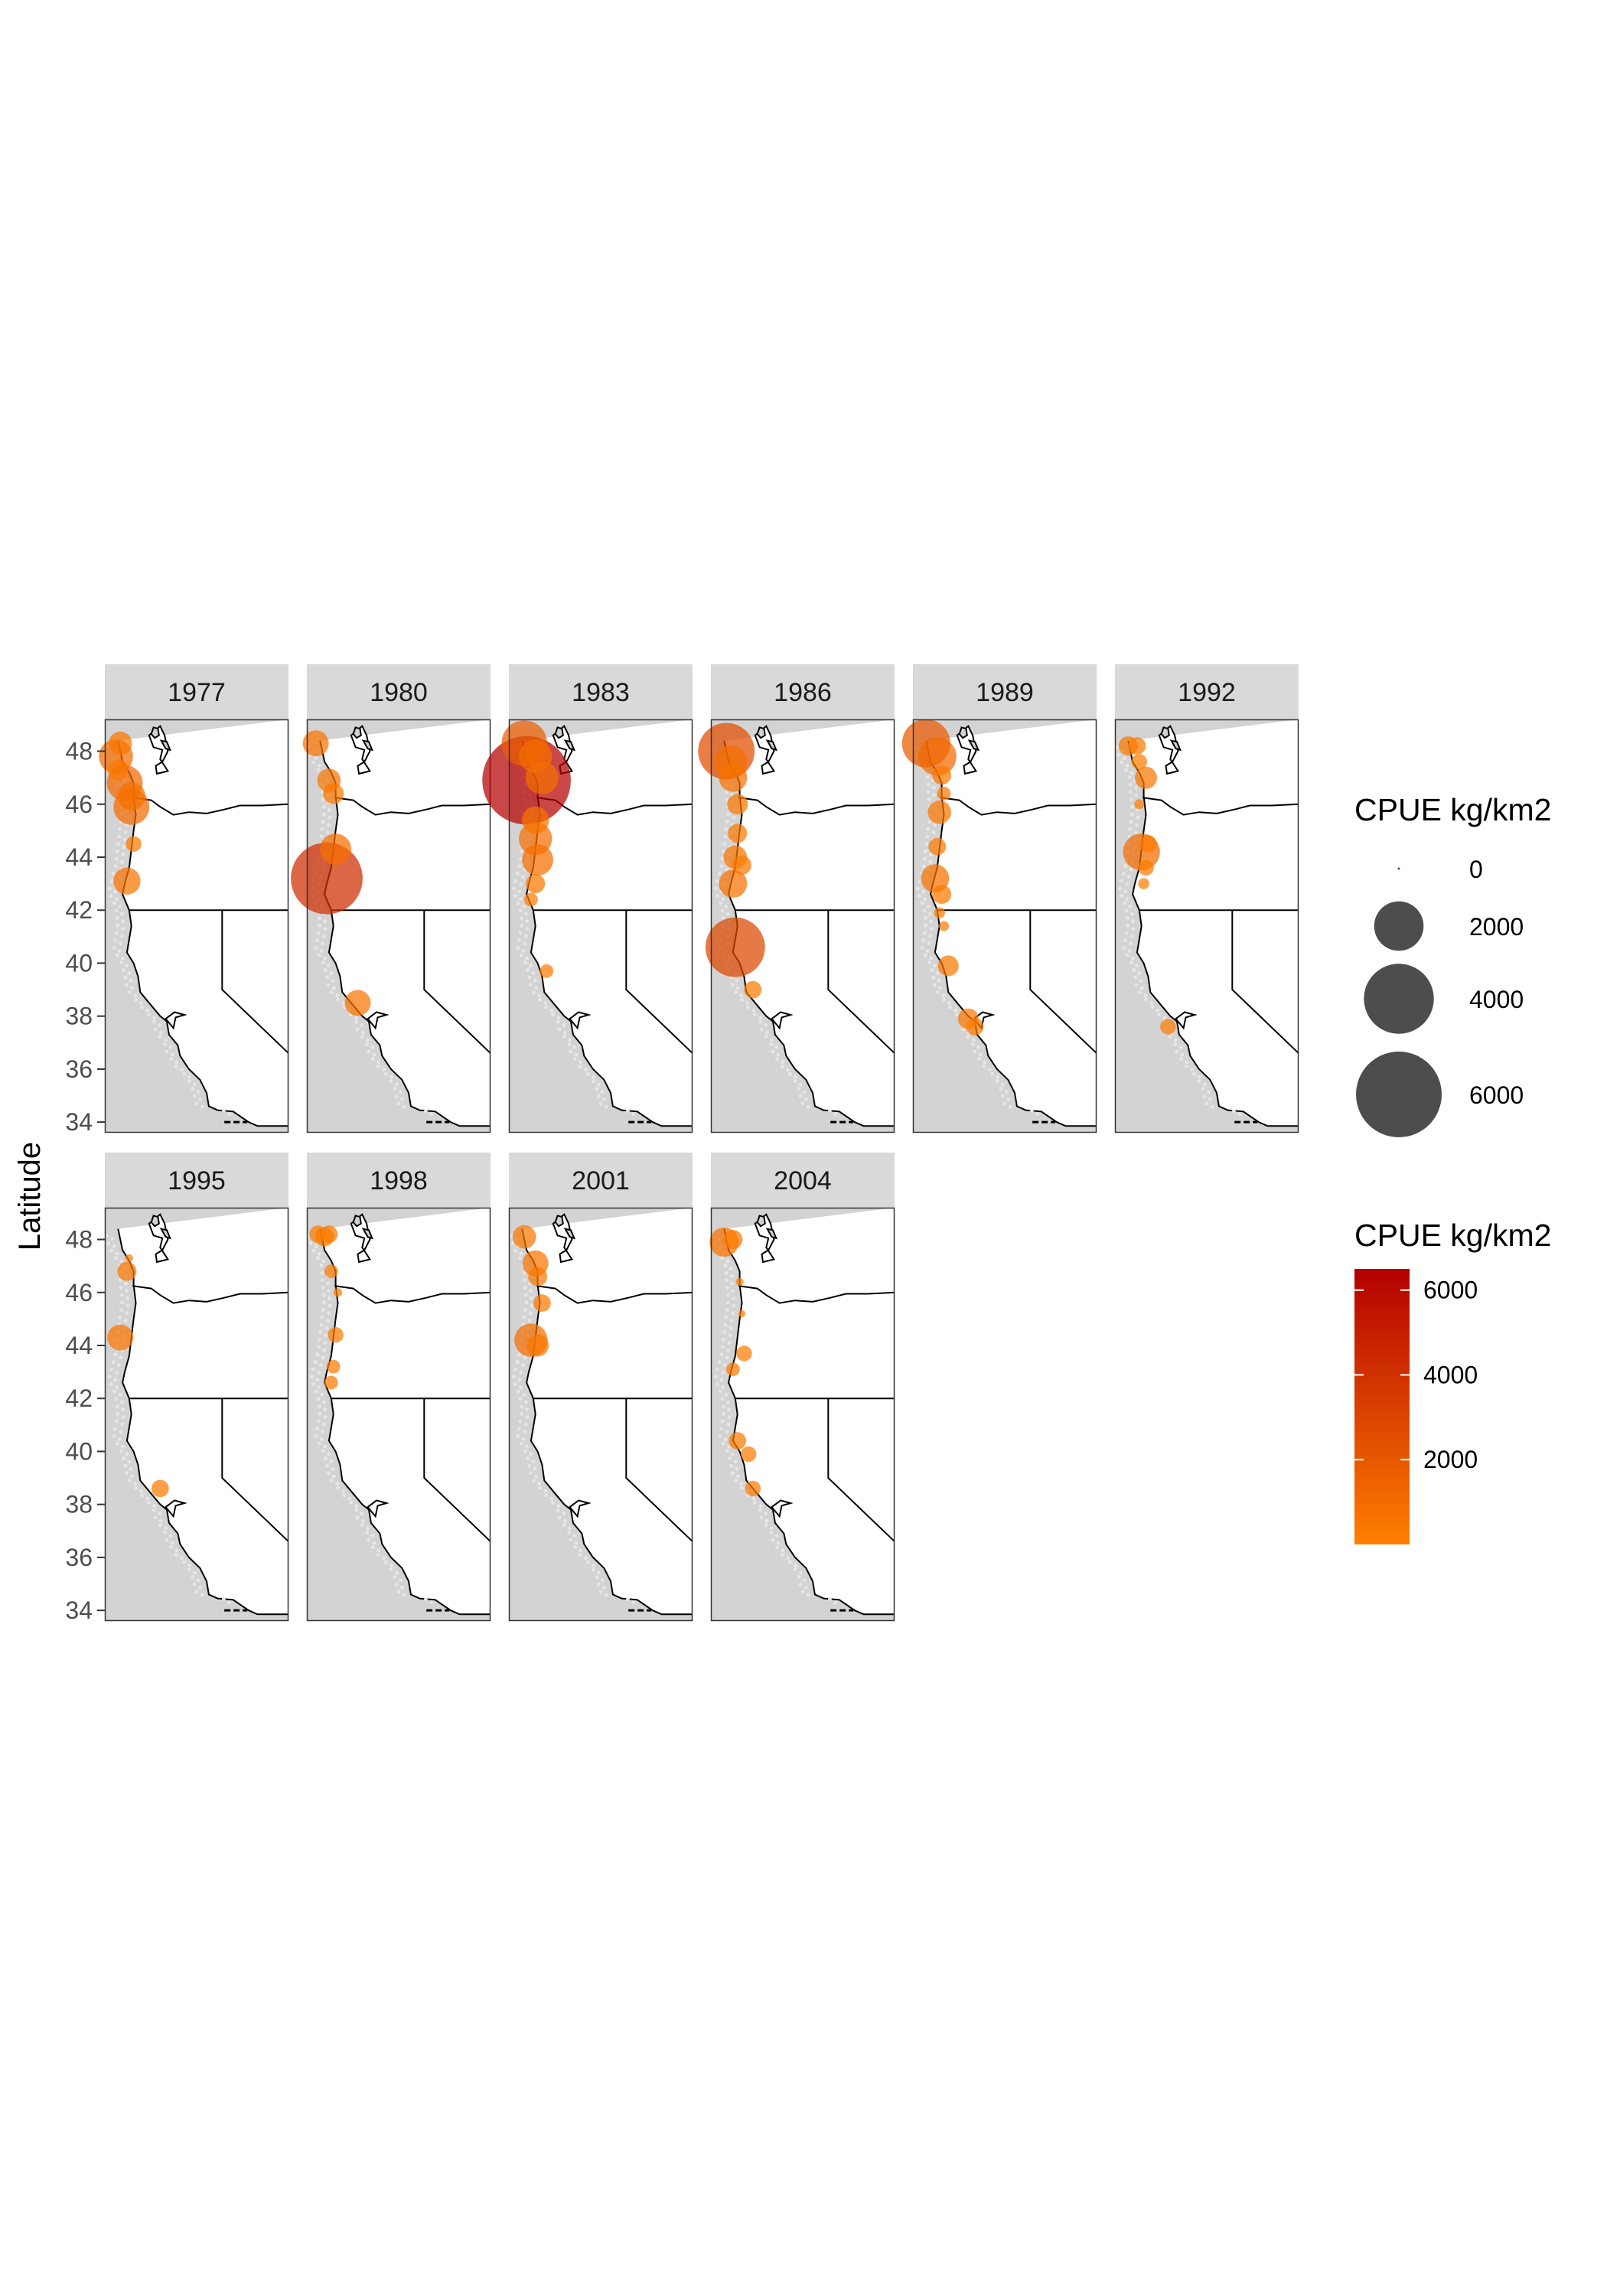  What do you see at coordinates (79, 1016) in the screenshot?
I see `y-tick-label: 38` at bounding box center [79, 1016].